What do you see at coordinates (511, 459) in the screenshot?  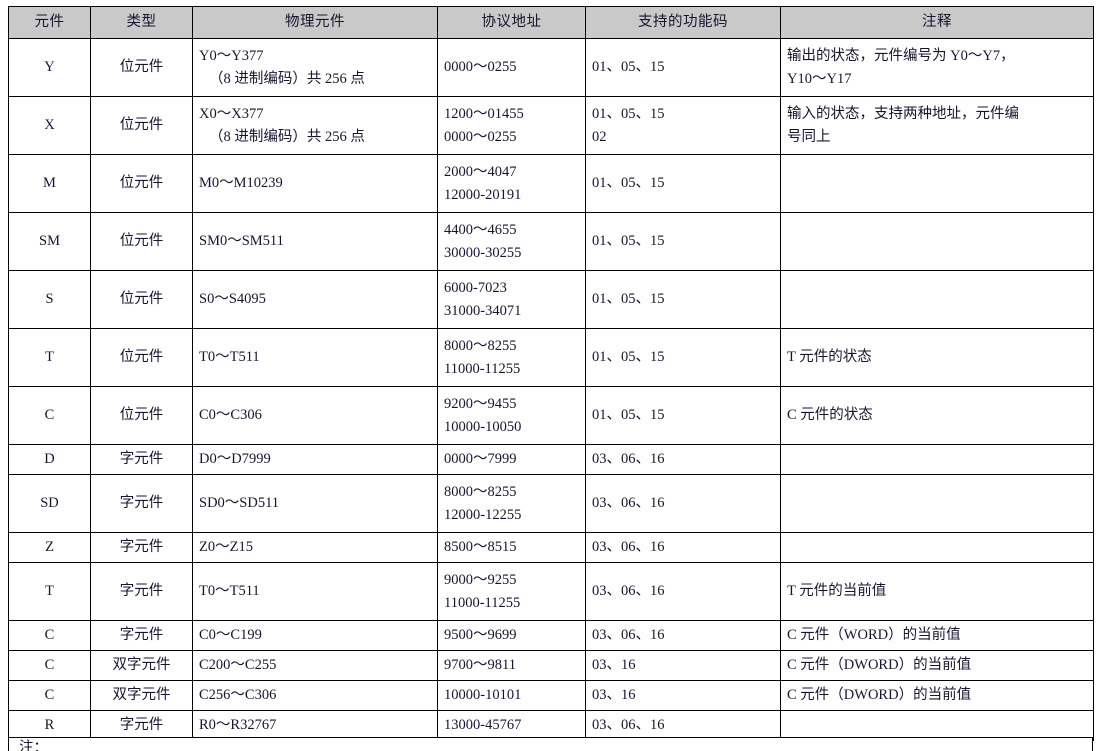 I see `cell-address: 0000～7999` at bounding box center [511, 459].